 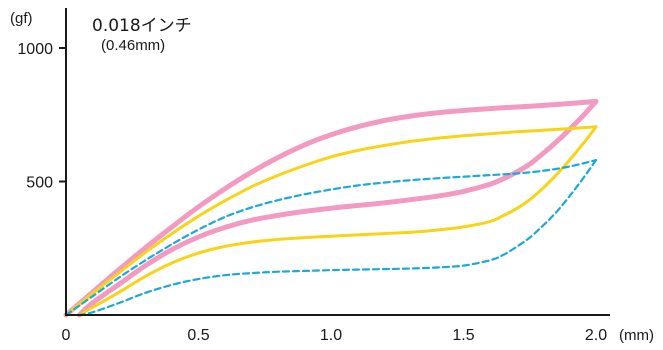 I want to click on y-tick-label: 1000, so click(x=35, y=49).